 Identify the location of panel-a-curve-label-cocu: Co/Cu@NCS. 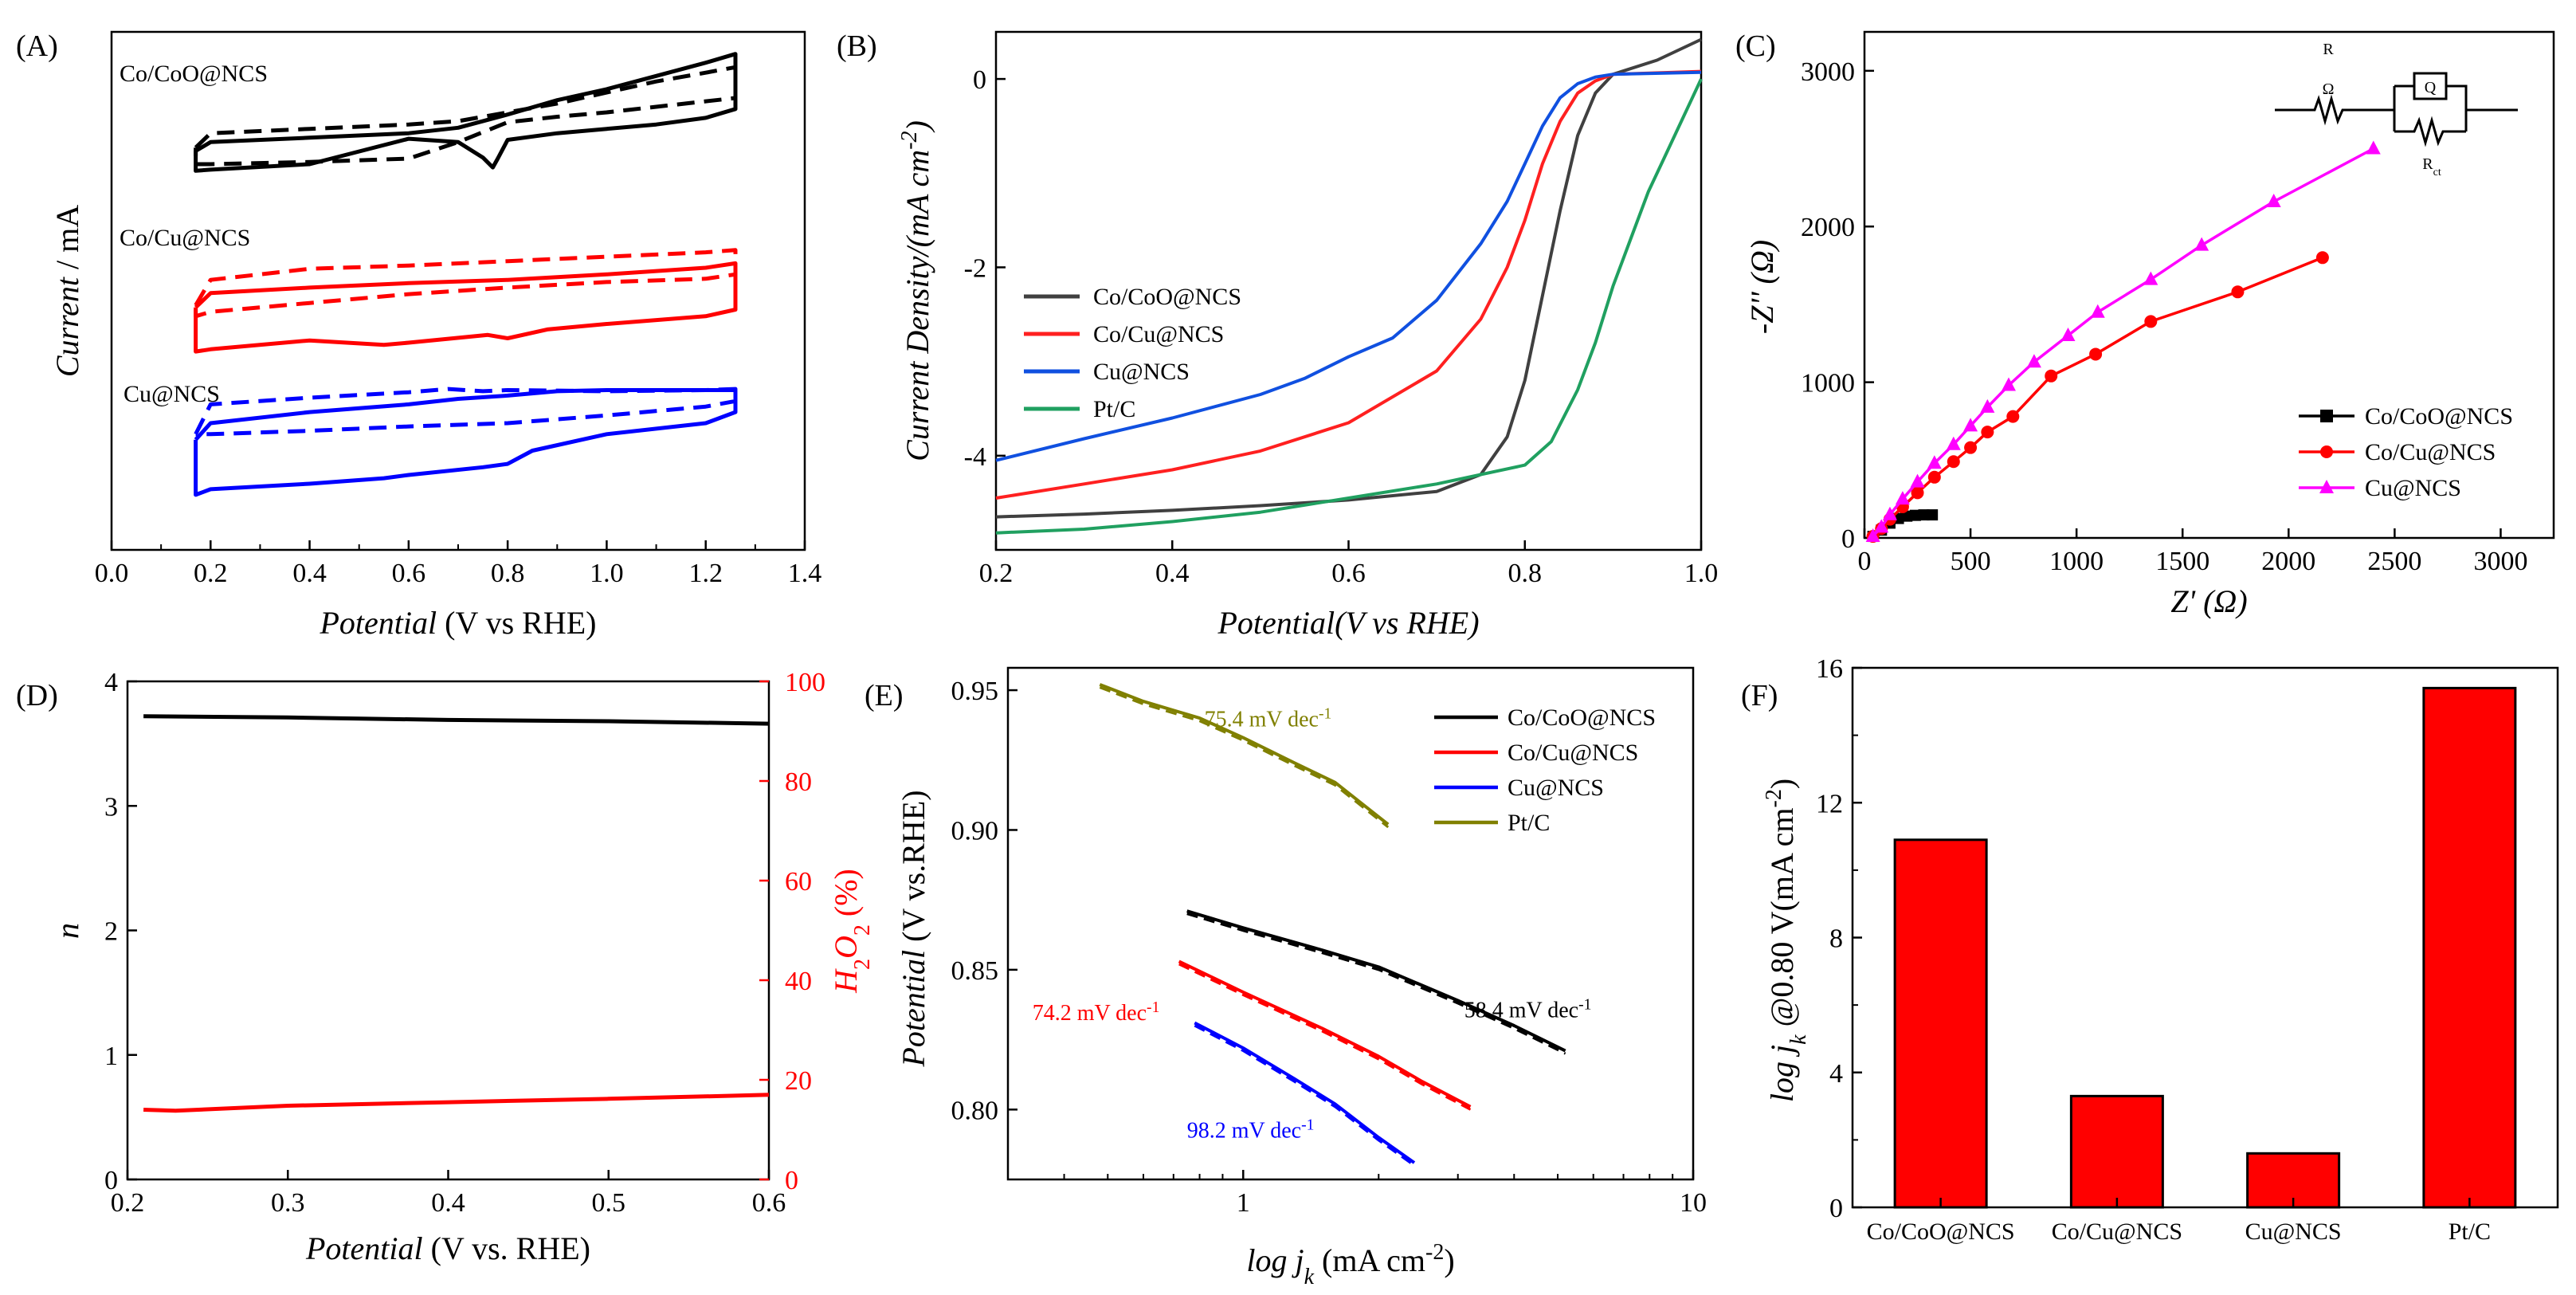
(185, 238).